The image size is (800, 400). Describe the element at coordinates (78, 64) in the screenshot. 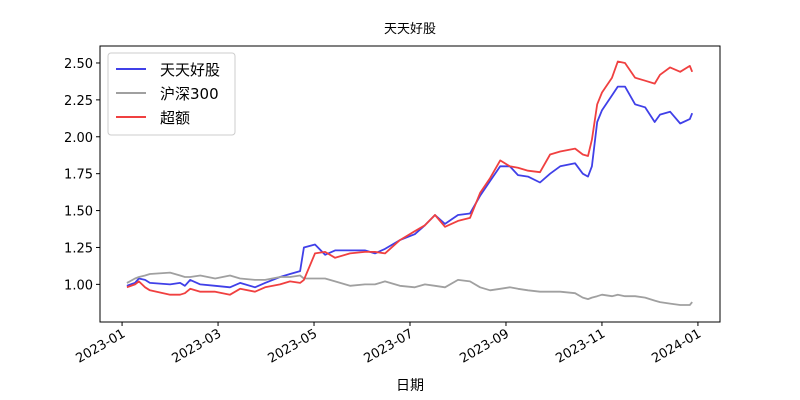

I see `y-tick-label: 2.50` at that location.